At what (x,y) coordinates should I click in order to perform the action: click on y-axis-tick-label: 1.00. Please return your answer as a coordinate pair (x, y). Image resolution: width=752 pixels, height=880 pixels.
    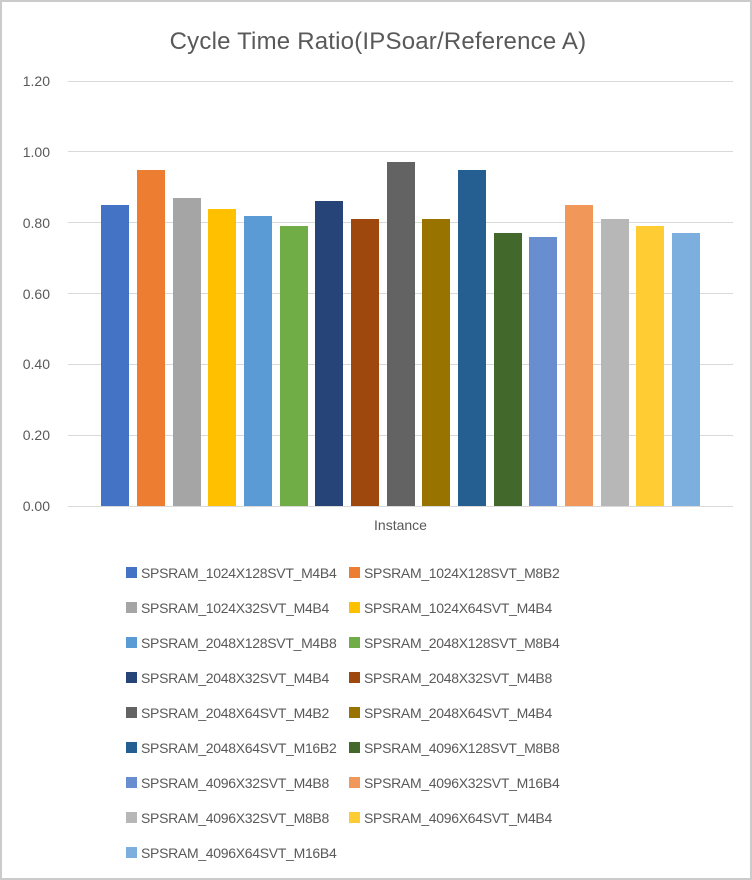
    Looking at the image, I should click on (36, 151).